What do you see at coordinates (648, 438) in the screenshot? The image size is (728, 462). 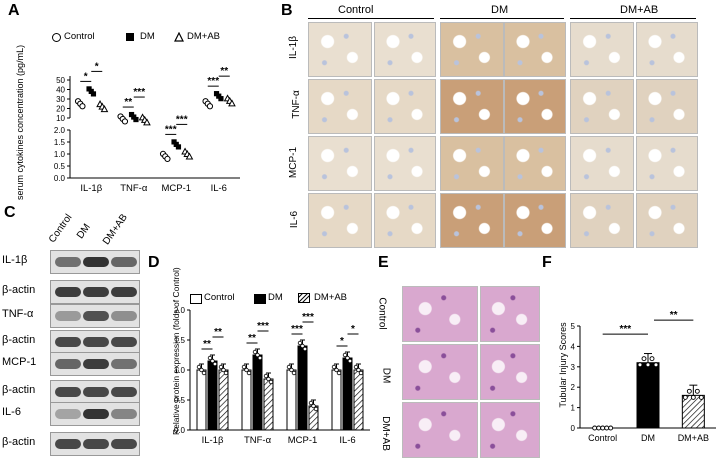 I see `x-category-label: DM` at bounding box center [648, 438].